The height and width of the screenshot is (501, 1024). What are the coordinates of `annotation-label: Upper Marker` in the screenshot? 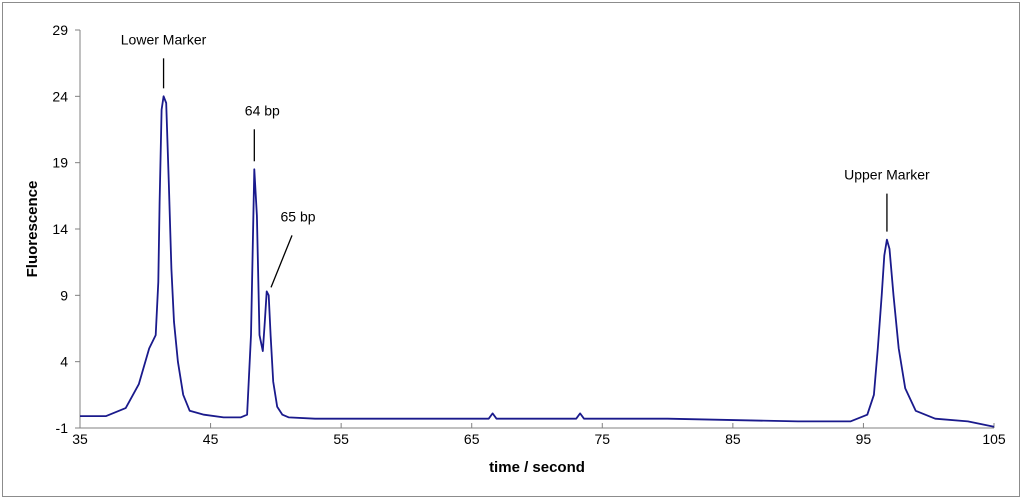 It's located at (887, 175).